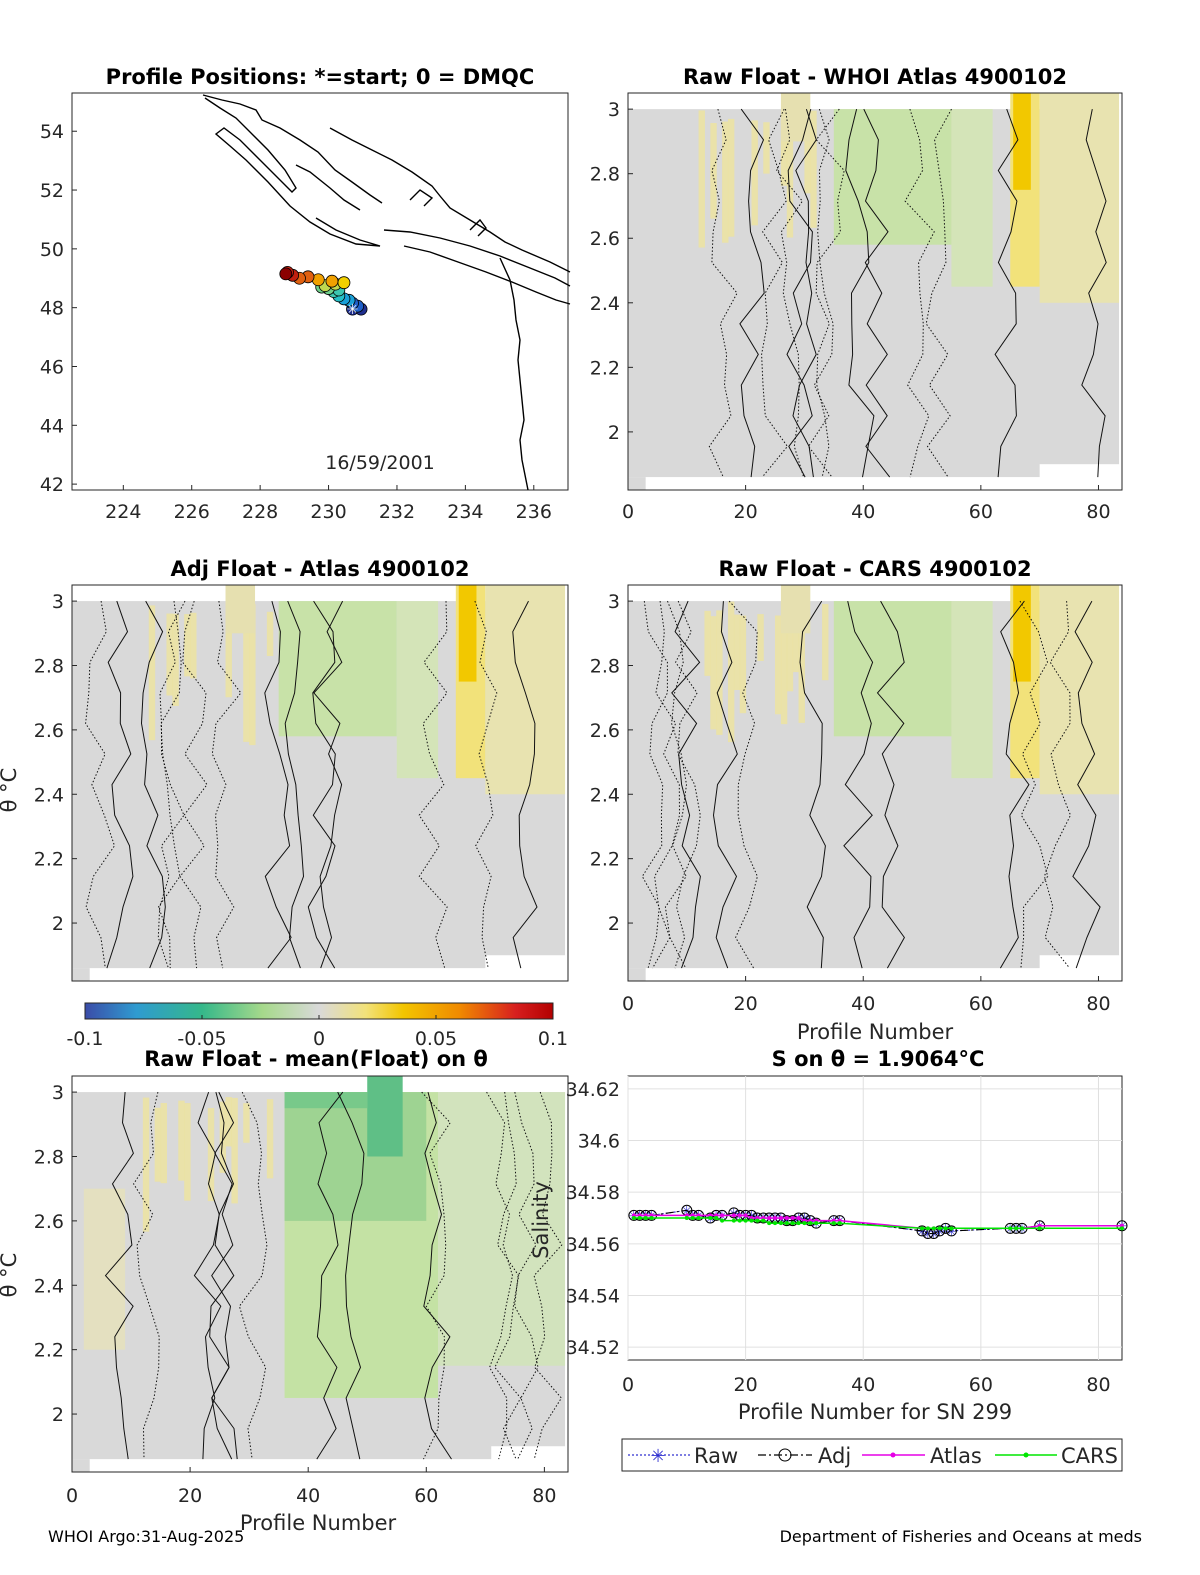 The image size is (1200, 1575). What do you see at coordinates (878, 1059) in the screenshot?
I see `salinity-title: S on θ = 1.9064°C` at bounding box center [878, 1059].